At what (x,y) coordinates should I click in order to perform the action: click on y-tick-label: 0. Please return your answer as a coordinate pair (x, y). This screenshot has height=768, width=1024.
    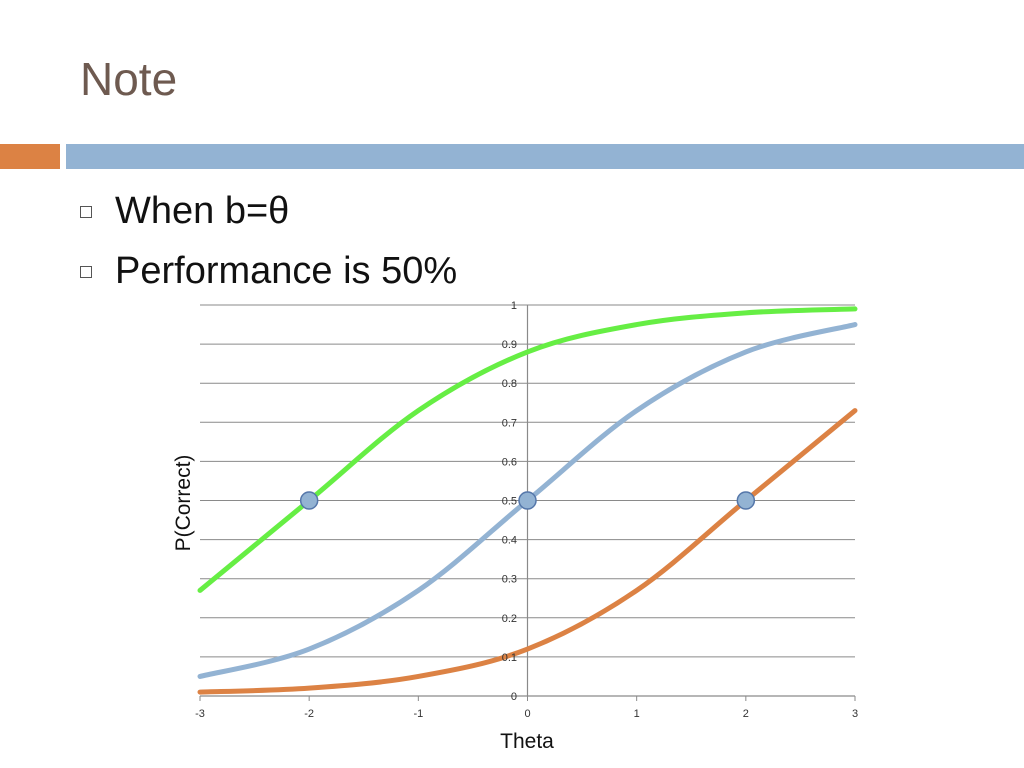
    Looking at the image, I should click on (514, 697).